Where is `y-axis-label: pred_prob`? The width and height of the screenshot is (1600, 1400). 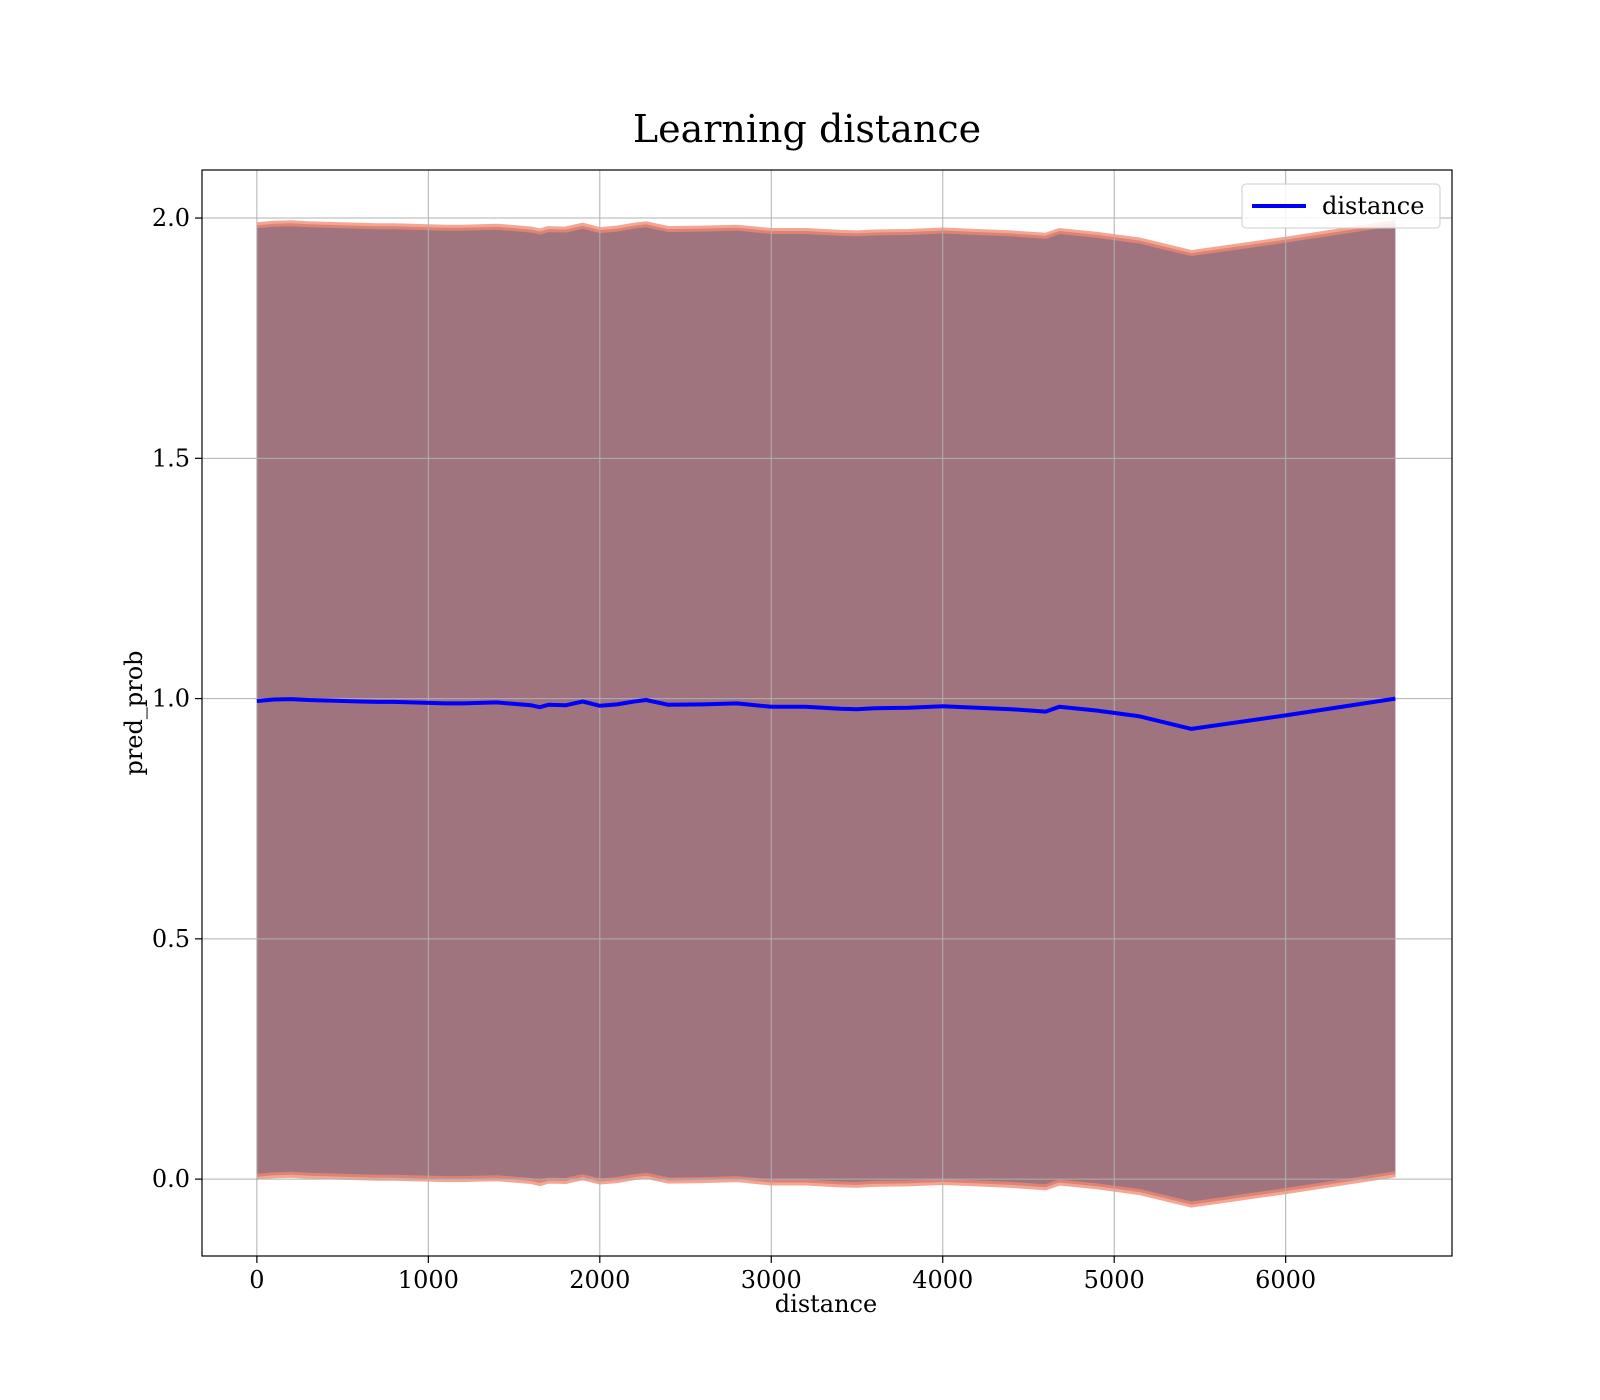
y-axis-label: pred_prob is located at coordinates (134, 712).